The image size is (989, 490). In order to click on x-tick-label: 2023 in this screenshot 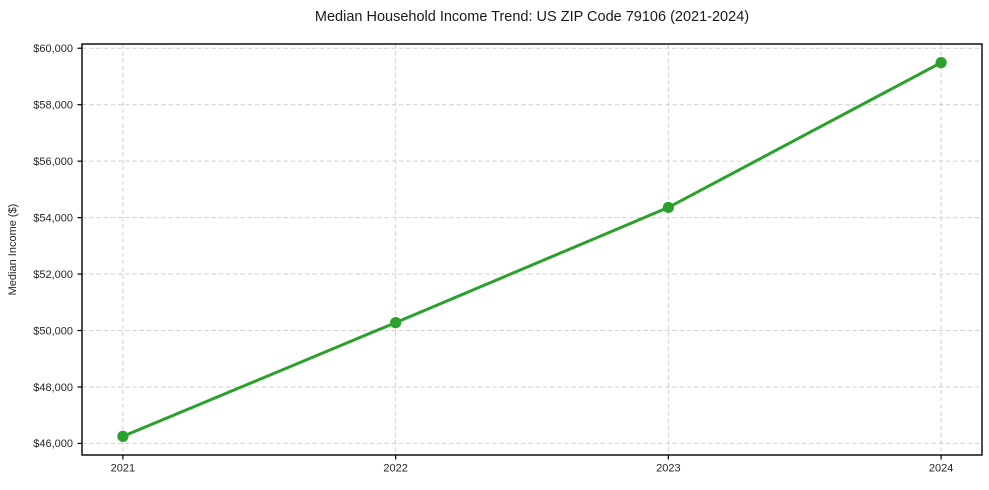, I will do `click(668, 469)`.